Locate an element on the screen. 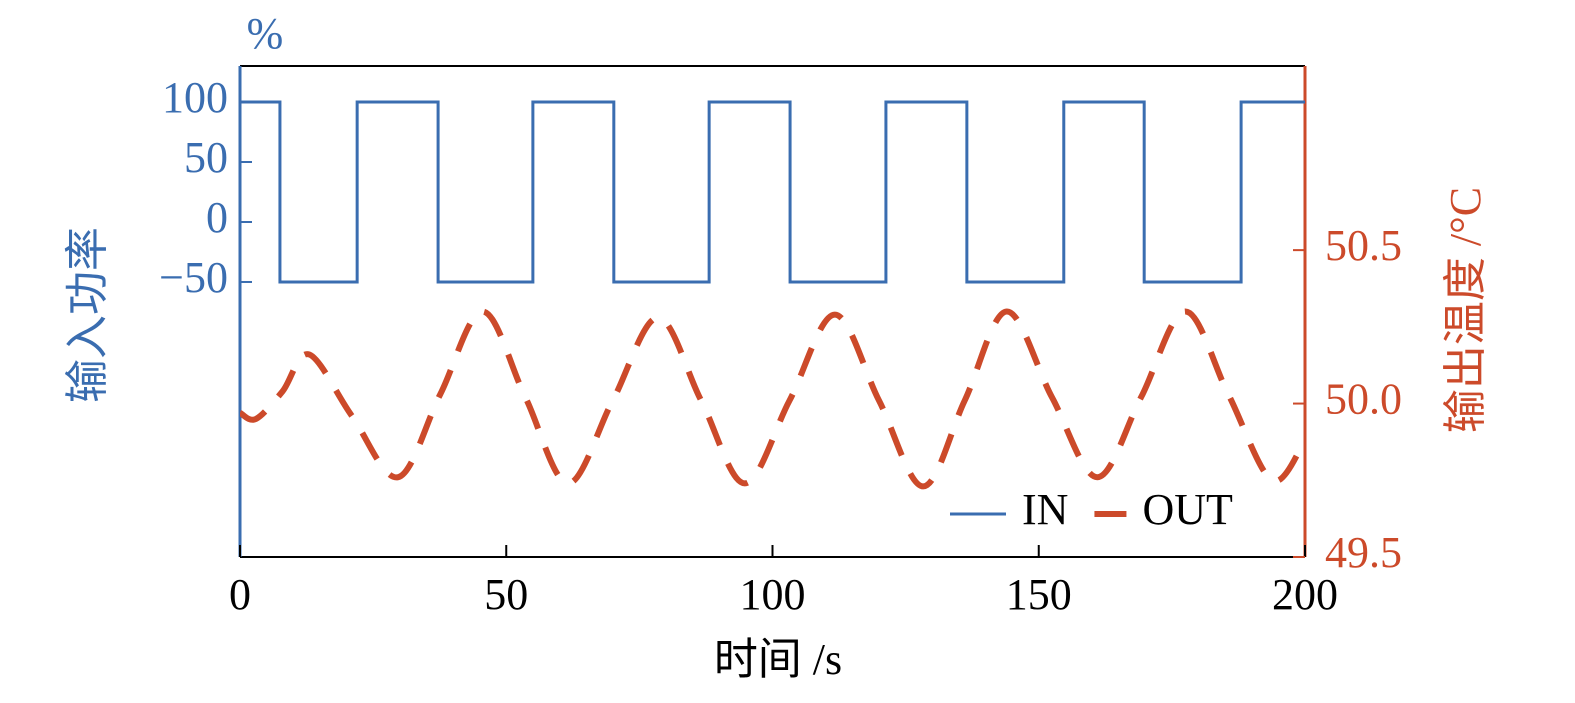 This screenshot has height=703, width=1575. legend-label: OUT is located at coordinates (1187, 509).